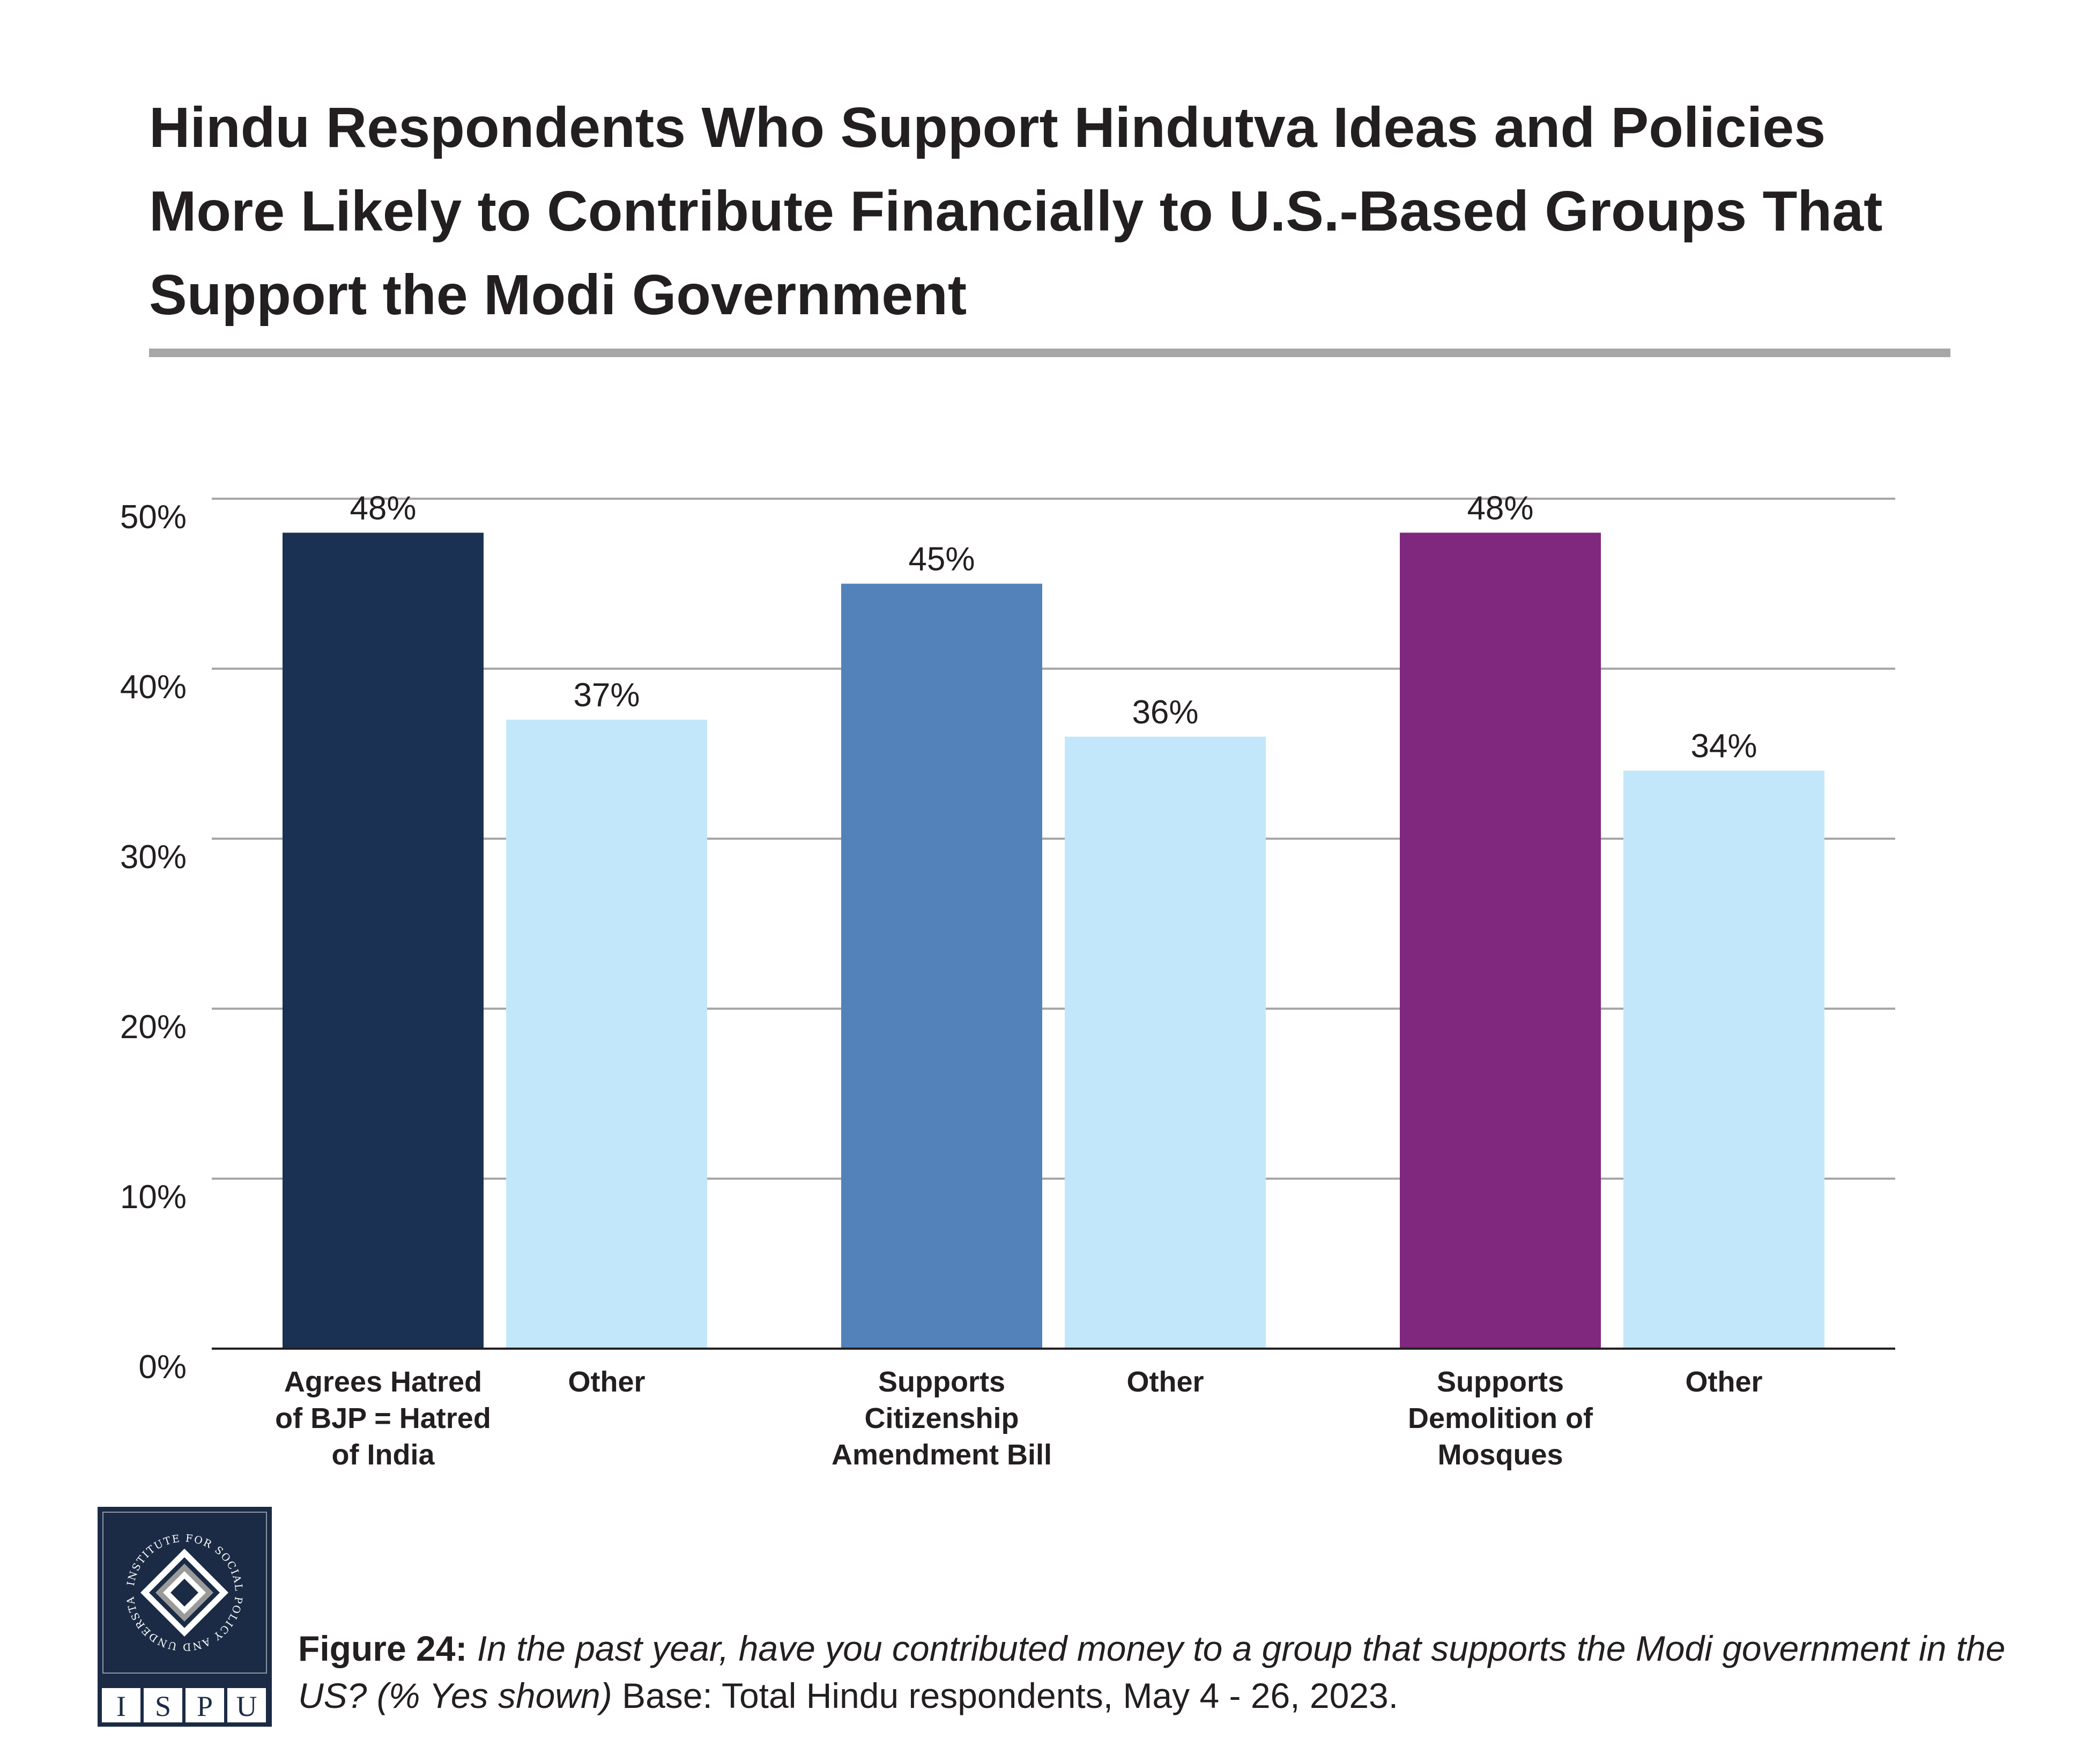 This screenshot has width=2100, height=1761. I want to click on logo-letter: P, so click(205, 1706).